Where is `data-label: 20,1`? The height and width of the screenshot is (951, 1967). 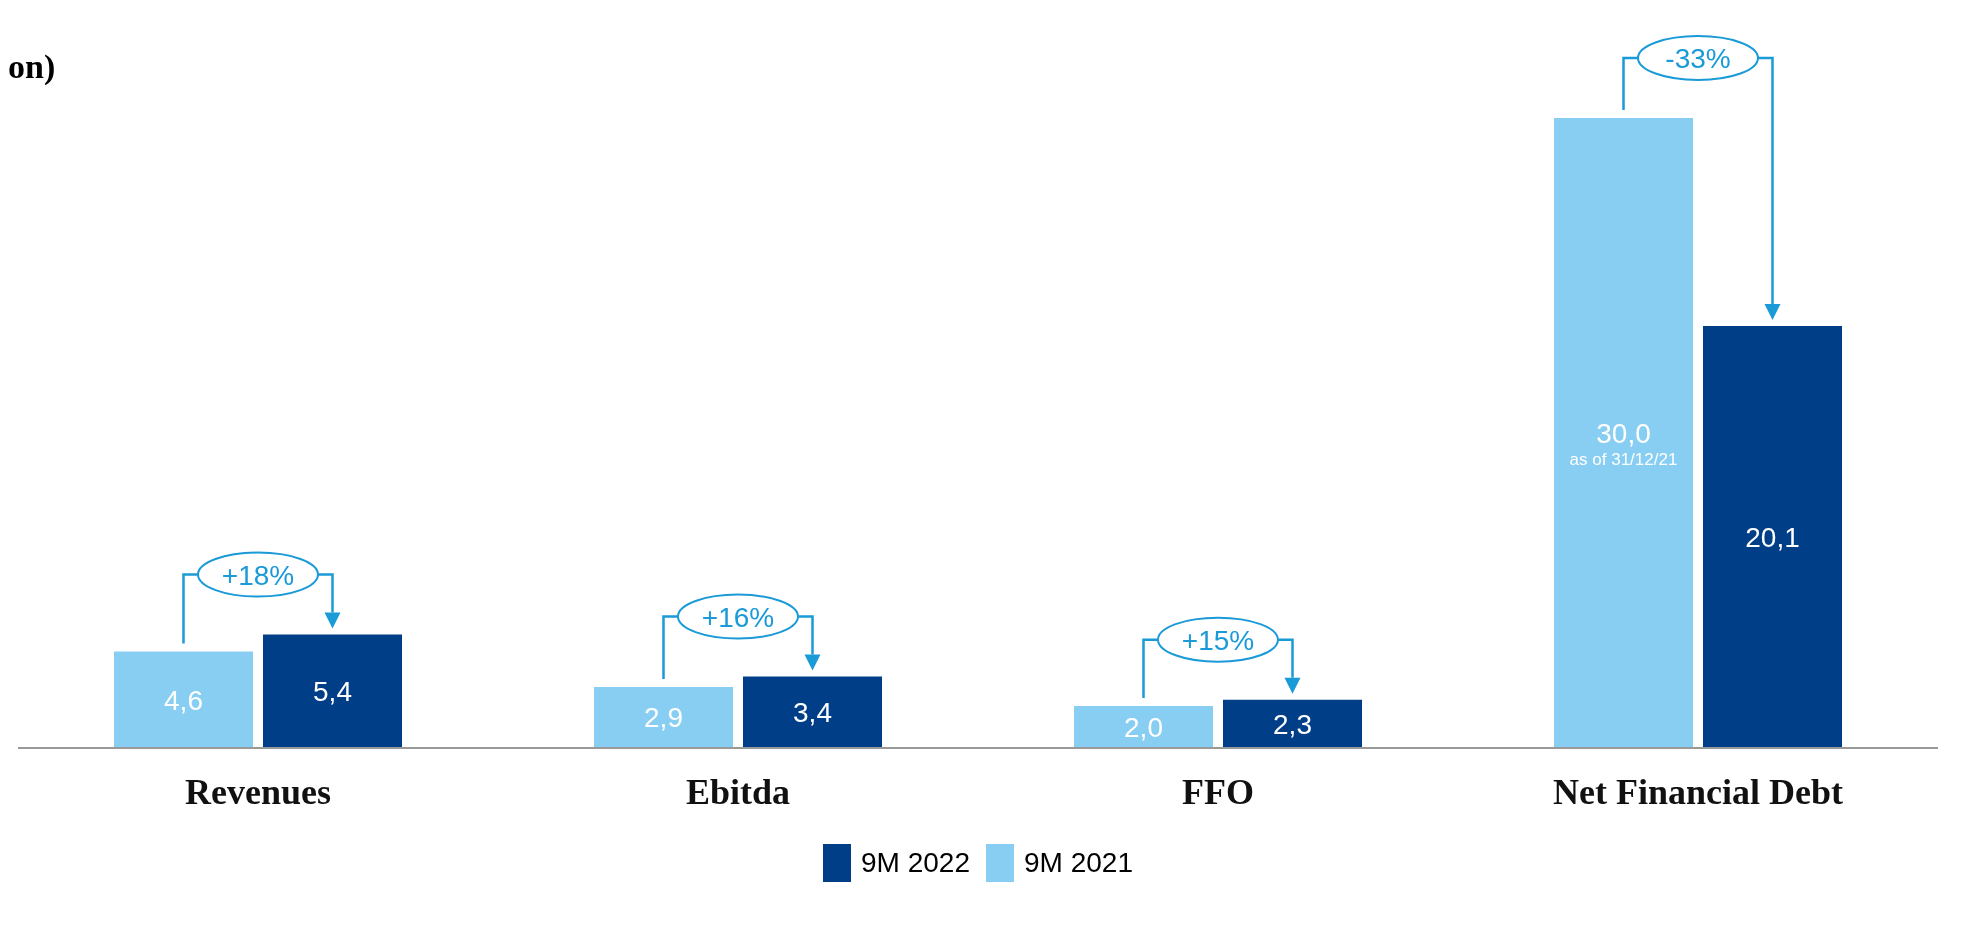 data-label: 20,1 is located at coordinates (1772, 537).